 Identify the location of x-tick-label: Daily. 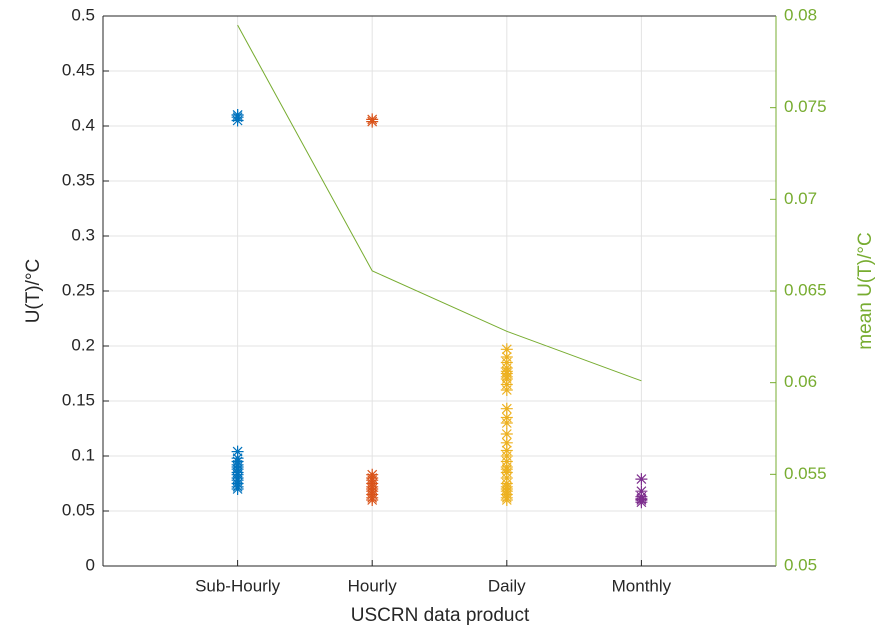
(507, 585).